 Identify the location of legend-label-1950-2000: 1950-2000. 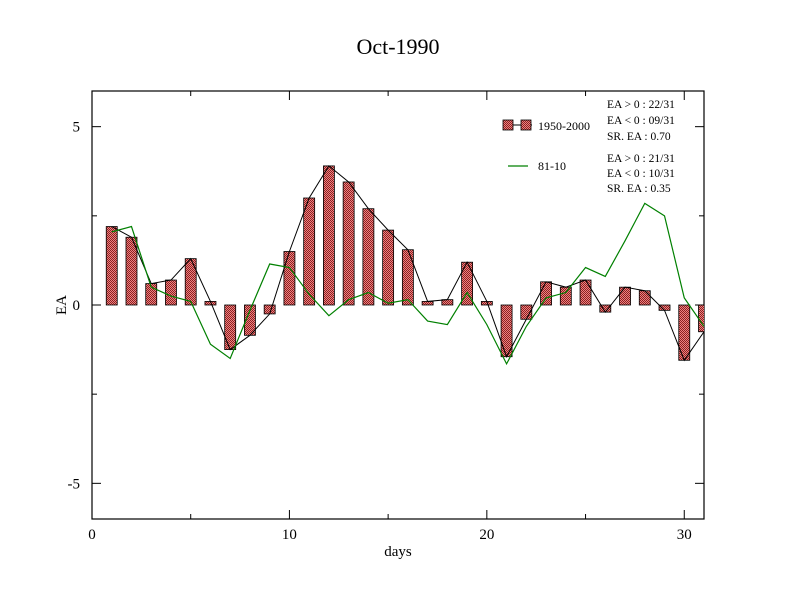
(564, 126).